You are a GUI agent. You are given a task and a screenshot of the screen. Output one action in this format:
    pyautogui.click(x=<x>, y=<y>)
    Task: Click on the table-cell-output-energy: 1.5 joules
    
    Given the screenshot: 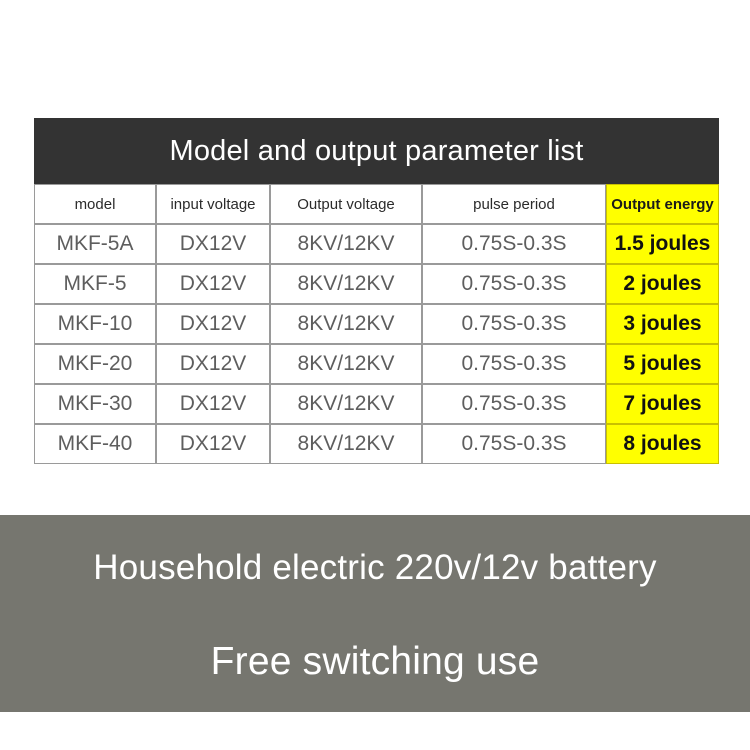 What is the action you would take?
    pyautogui.click(x=662, y=244)
    